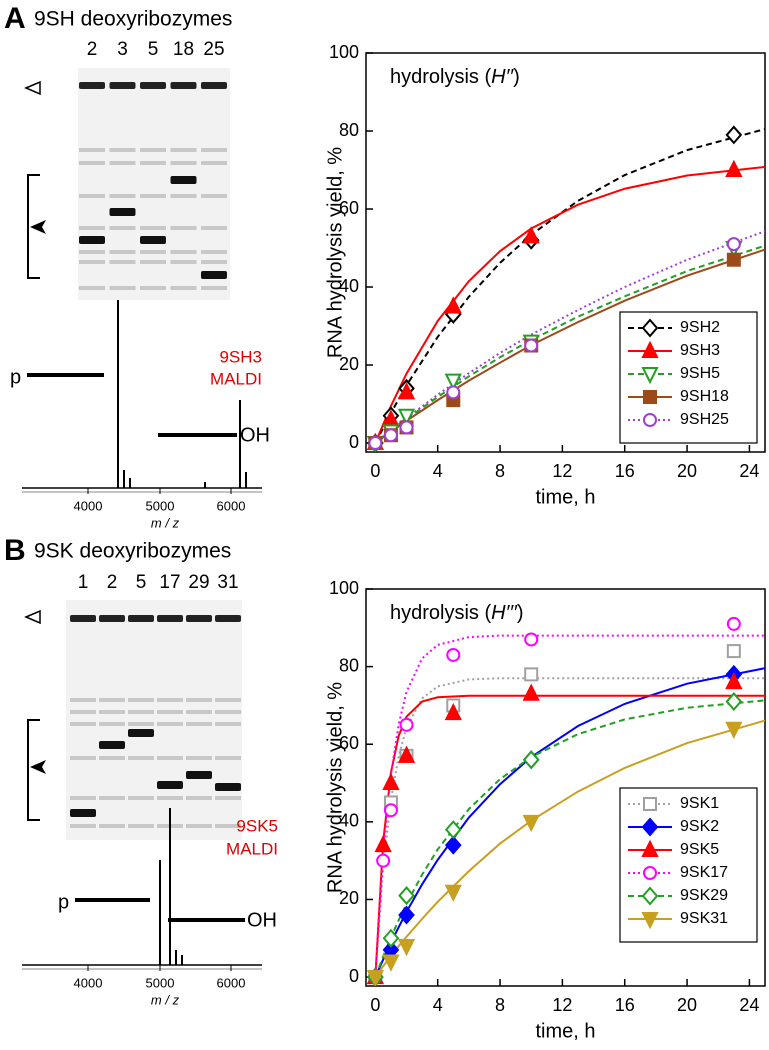 This screenshot has width=769, height=1050. I want to click on ms-method: MALDI, so click(236, 378).